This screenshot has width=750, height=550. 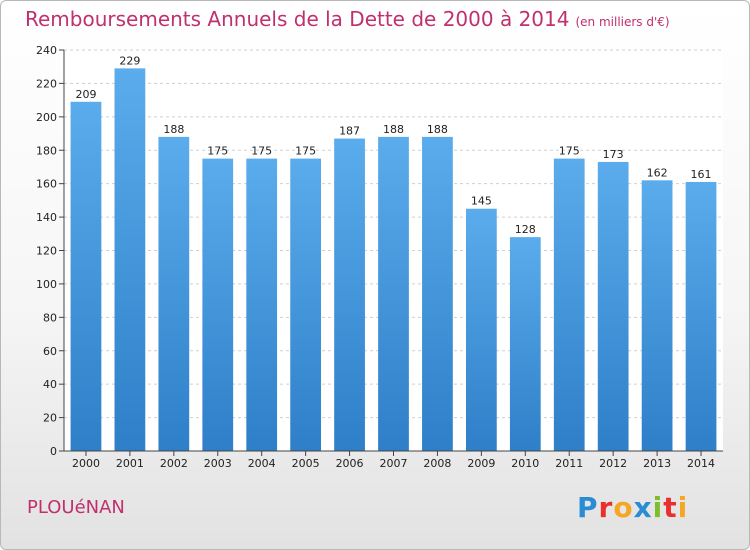 What do you see at coordinates (46, 150) in the screenshot?
I see `y-tick-label: 180` at bounding box center [46, 150].